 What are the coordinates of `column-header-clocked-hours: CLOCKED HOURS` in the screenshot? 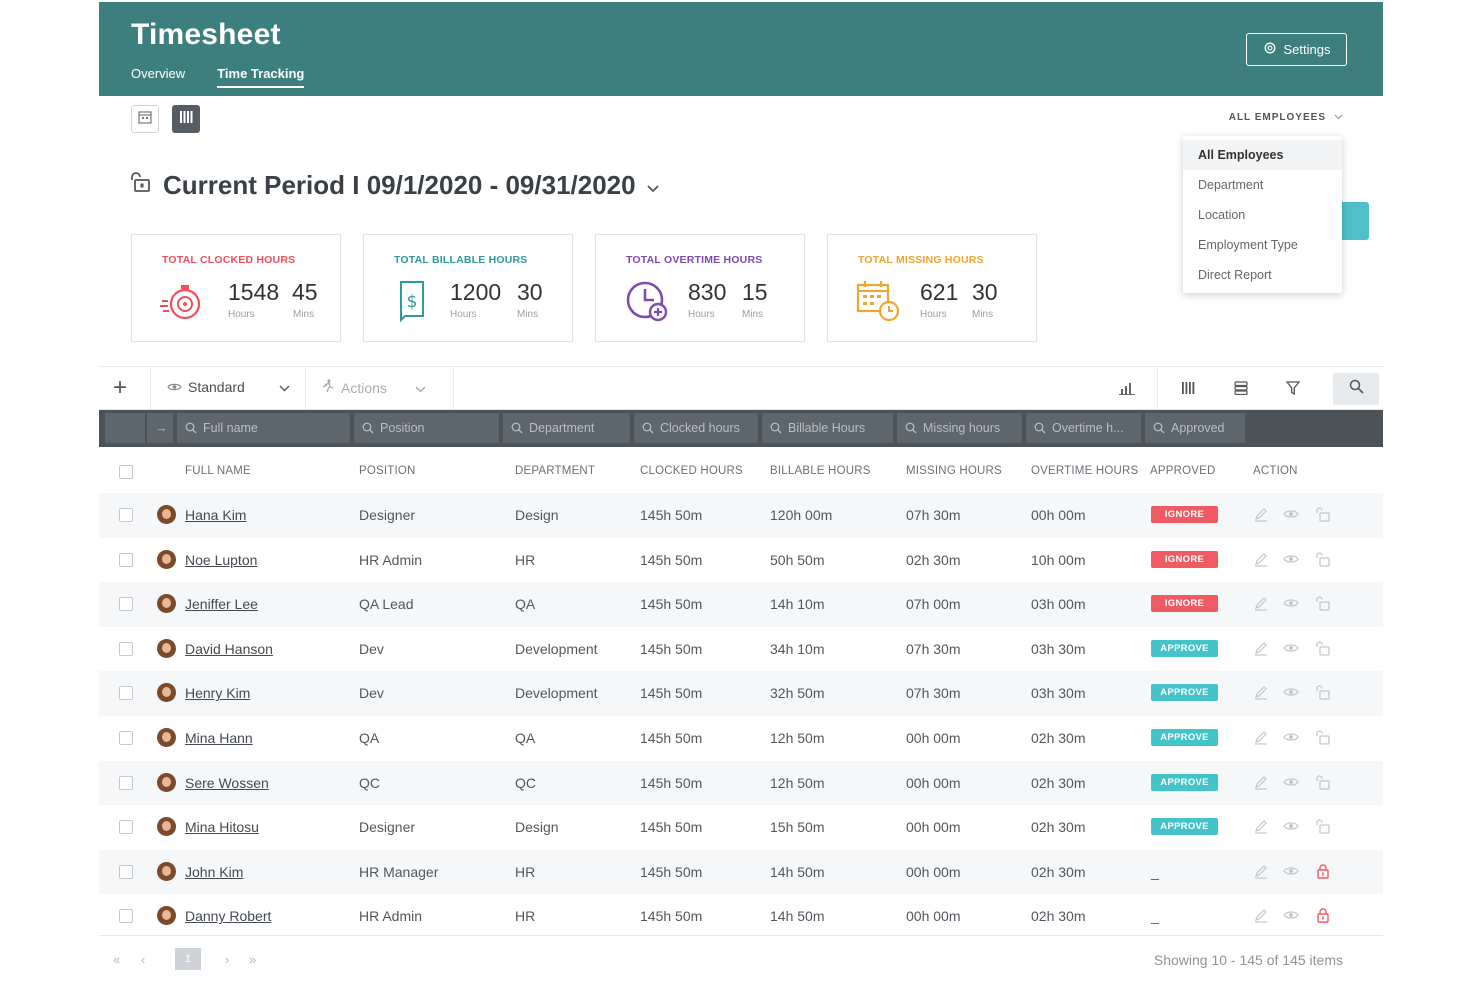 It's located at (691, 471).